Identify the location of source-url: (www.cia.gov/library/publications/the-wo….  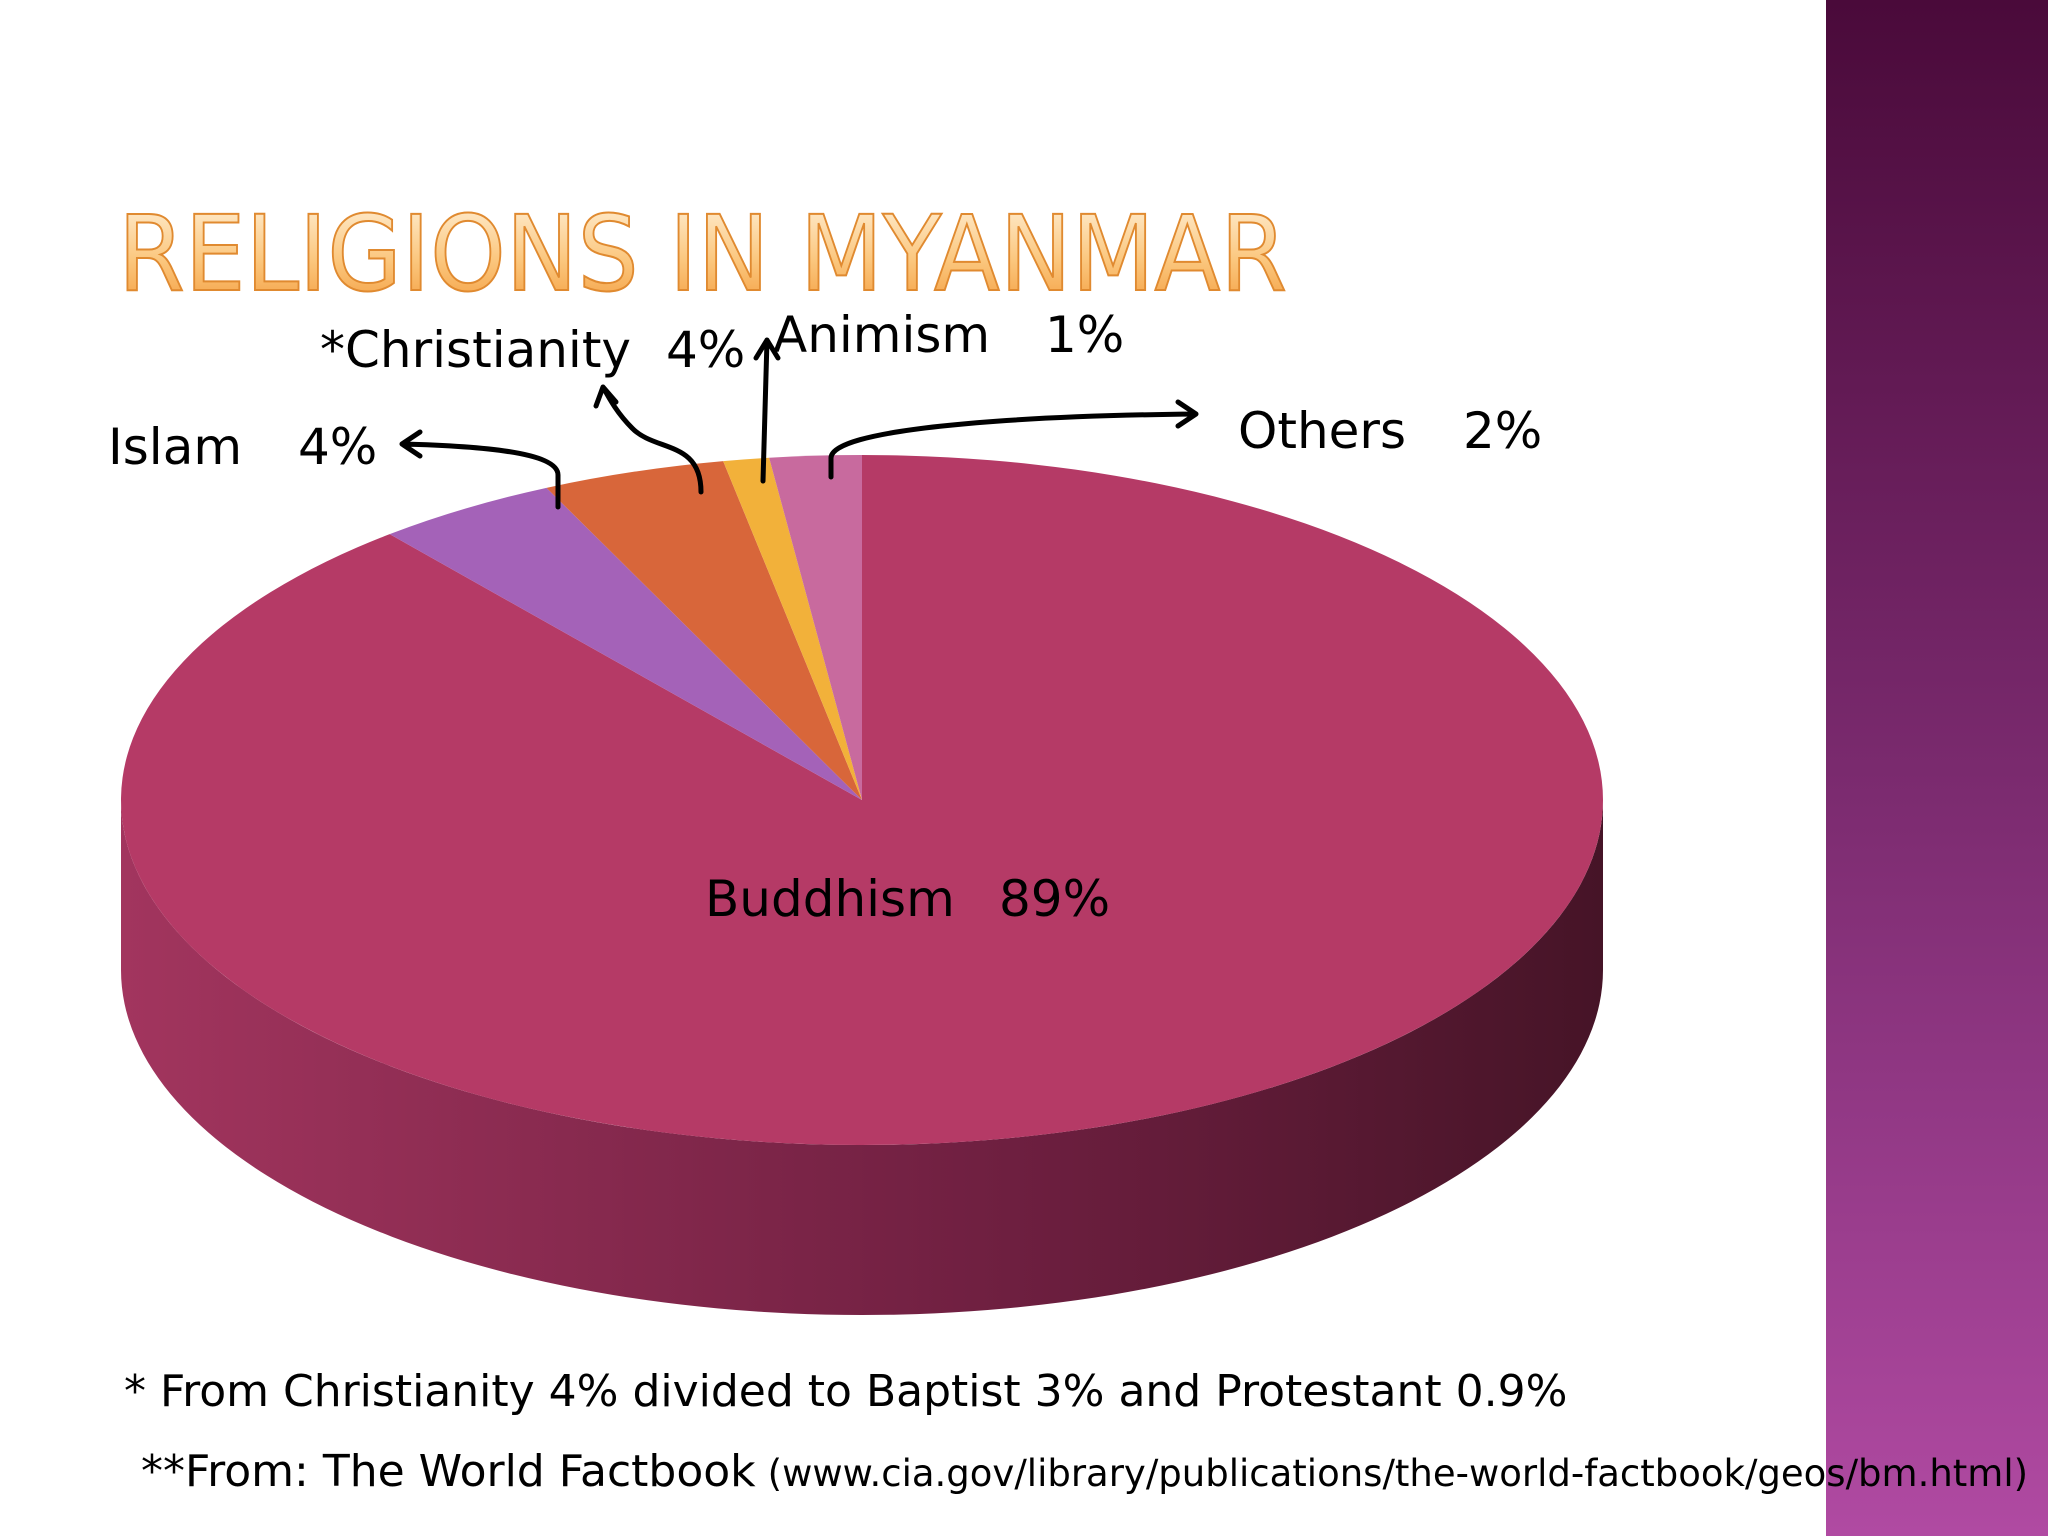
(1398, 1473).